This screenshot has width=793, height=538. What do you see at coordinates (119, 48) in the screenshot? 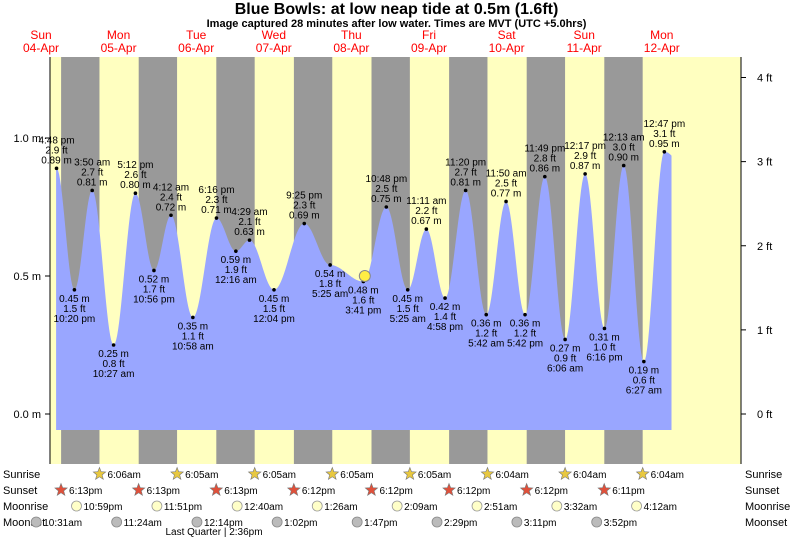
I see `day-date-label: 05-Apr` at bounding box center [119, 48].